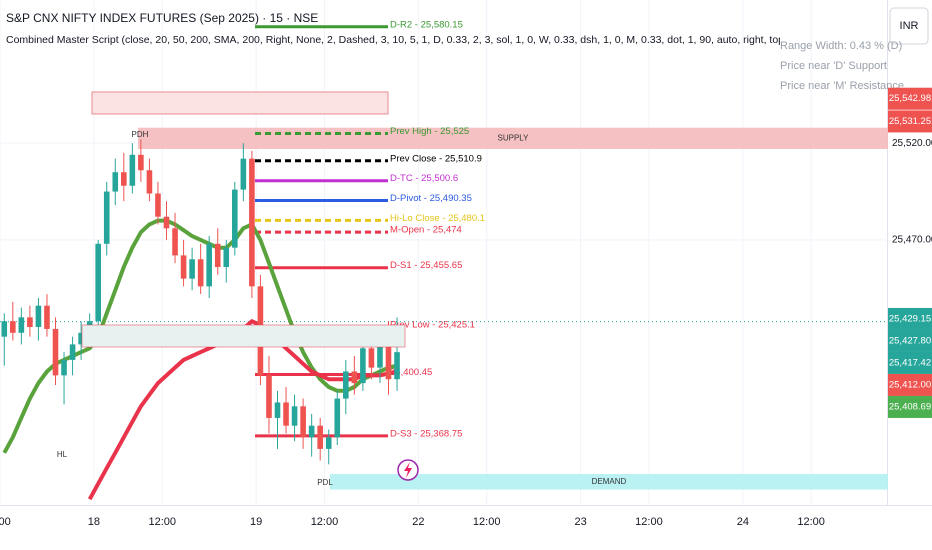 Image resolution: width=932 pixels, height=550 pixels. What do you see at coordinates (325, 482) in the screenshot?
I see `marker-label: PDL` at bounding box center [325, 482].